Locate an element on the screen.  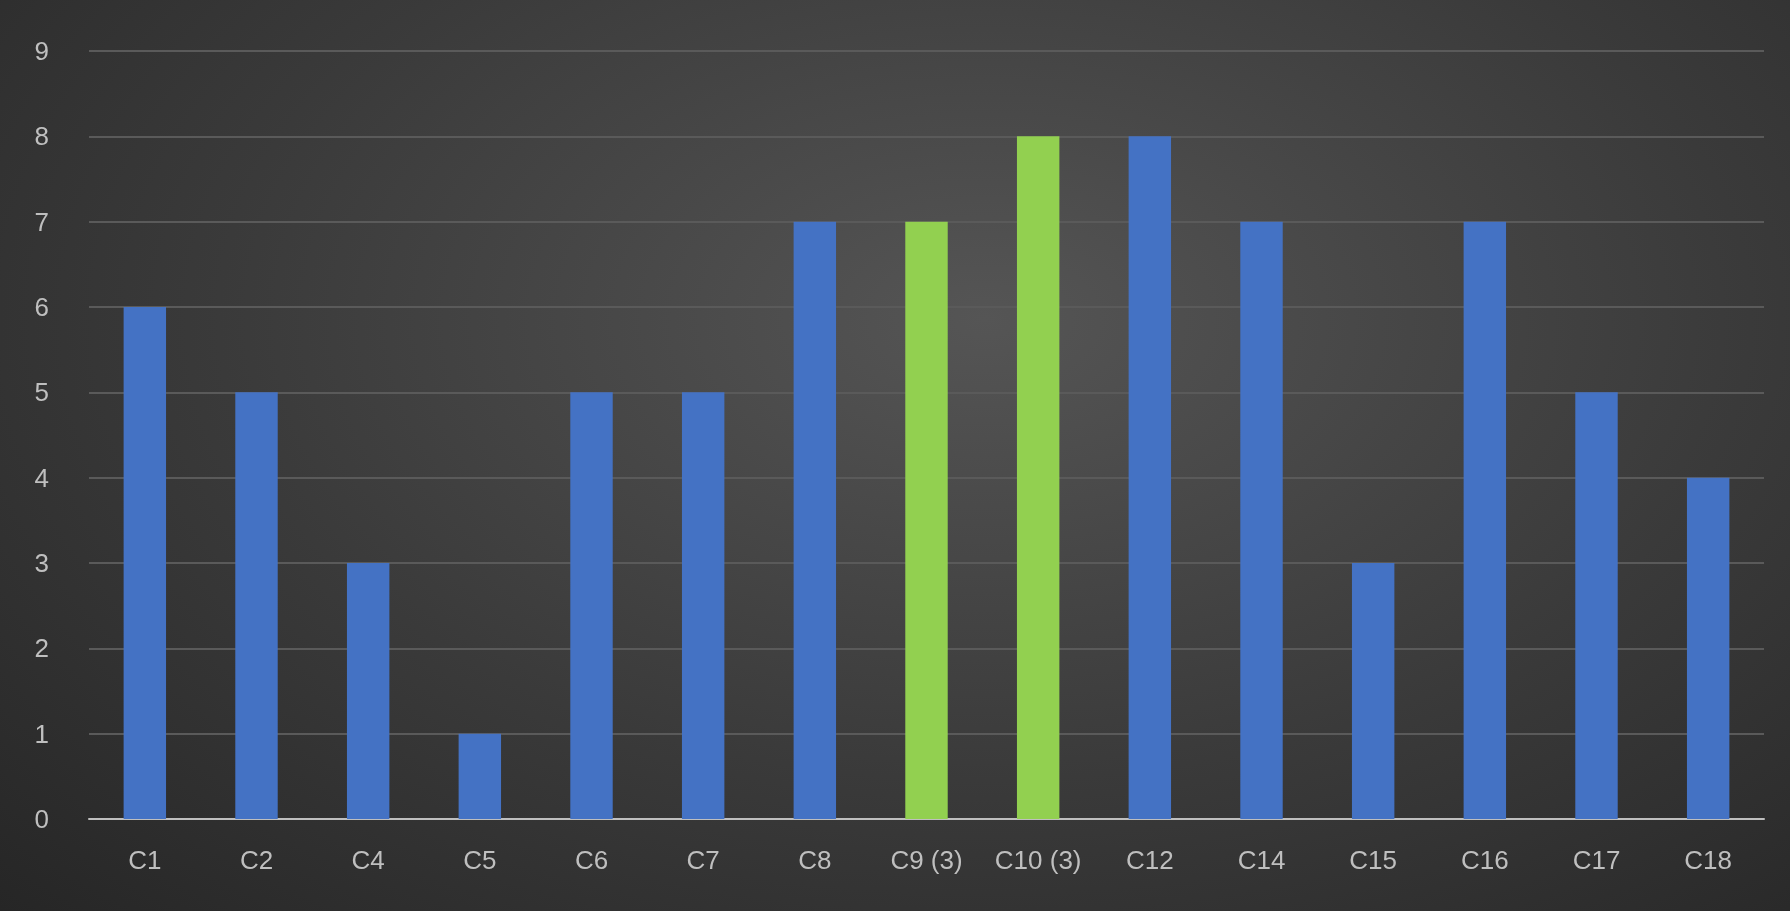
y-tick-label: 5 is located at coordinates (41, 392).